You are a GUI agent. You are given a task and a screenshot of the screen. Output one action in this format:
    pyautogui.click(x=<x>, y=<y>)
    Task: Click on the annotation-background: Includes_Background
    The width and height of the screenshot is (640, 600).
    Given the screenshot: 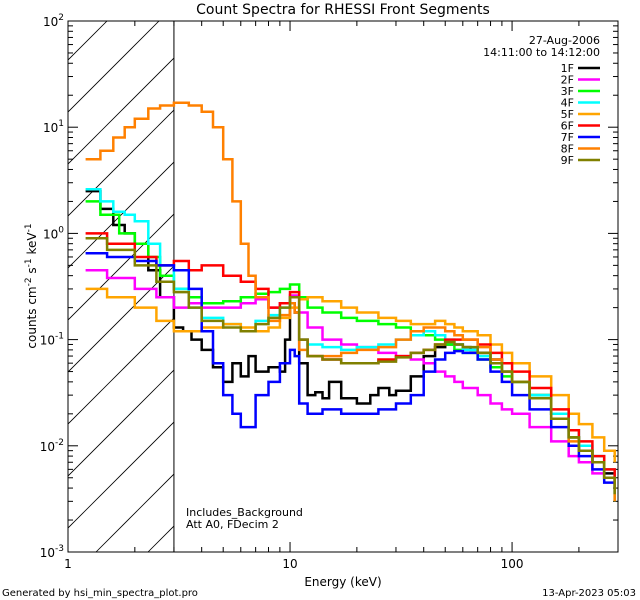 What is the action you would take?
    pyautogui.click(x=244, y=512)
    